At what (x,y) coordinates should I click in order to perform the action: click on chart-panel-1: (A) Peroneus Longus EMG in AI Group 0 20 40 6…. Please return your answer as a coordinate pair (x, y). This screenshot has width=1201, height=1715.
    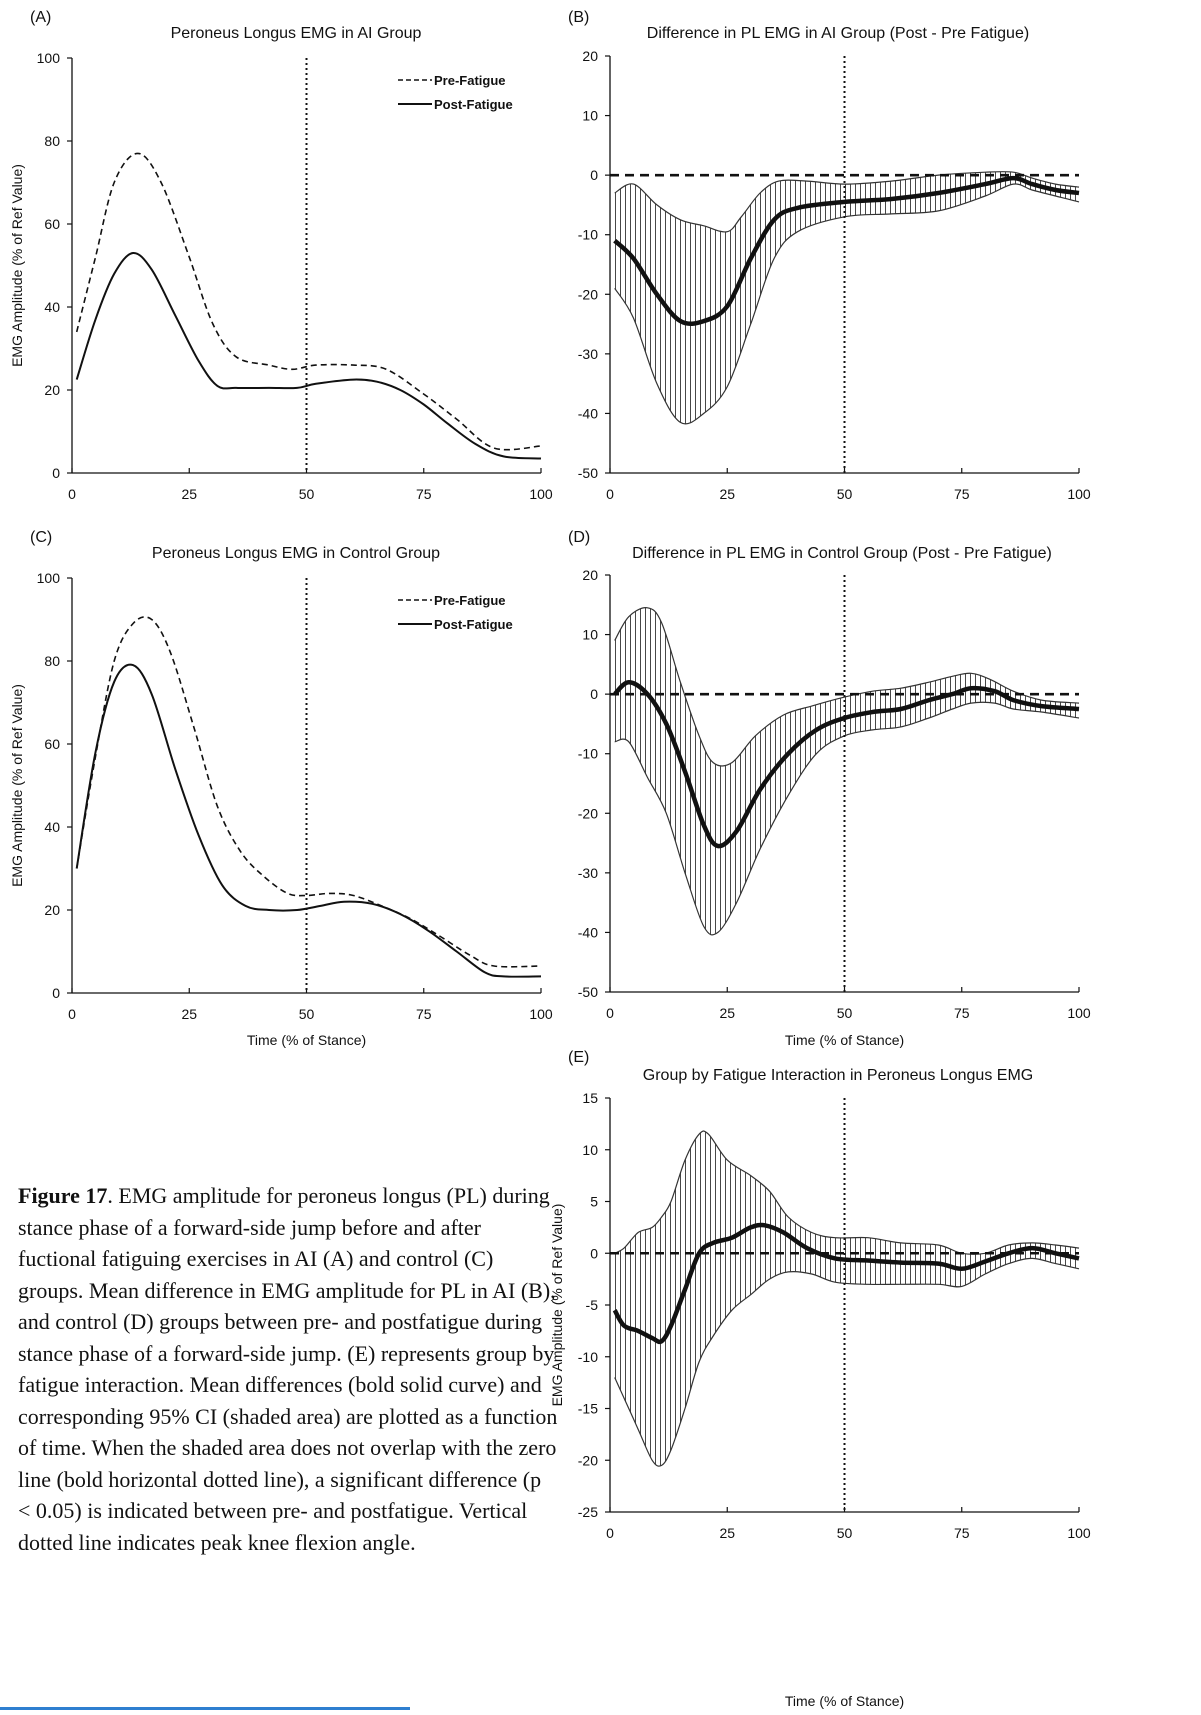
    Looking at the image, I should click on (281, 255).